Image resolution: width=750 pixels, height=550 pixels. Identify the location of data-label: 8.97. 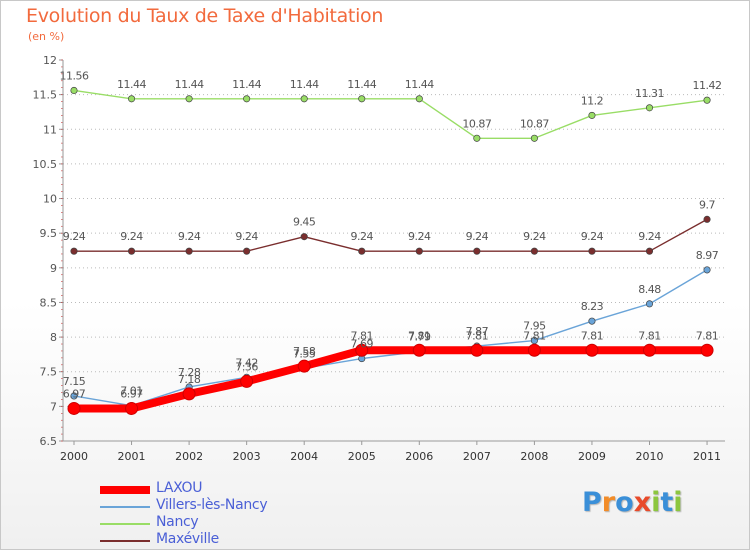
(707, 255).